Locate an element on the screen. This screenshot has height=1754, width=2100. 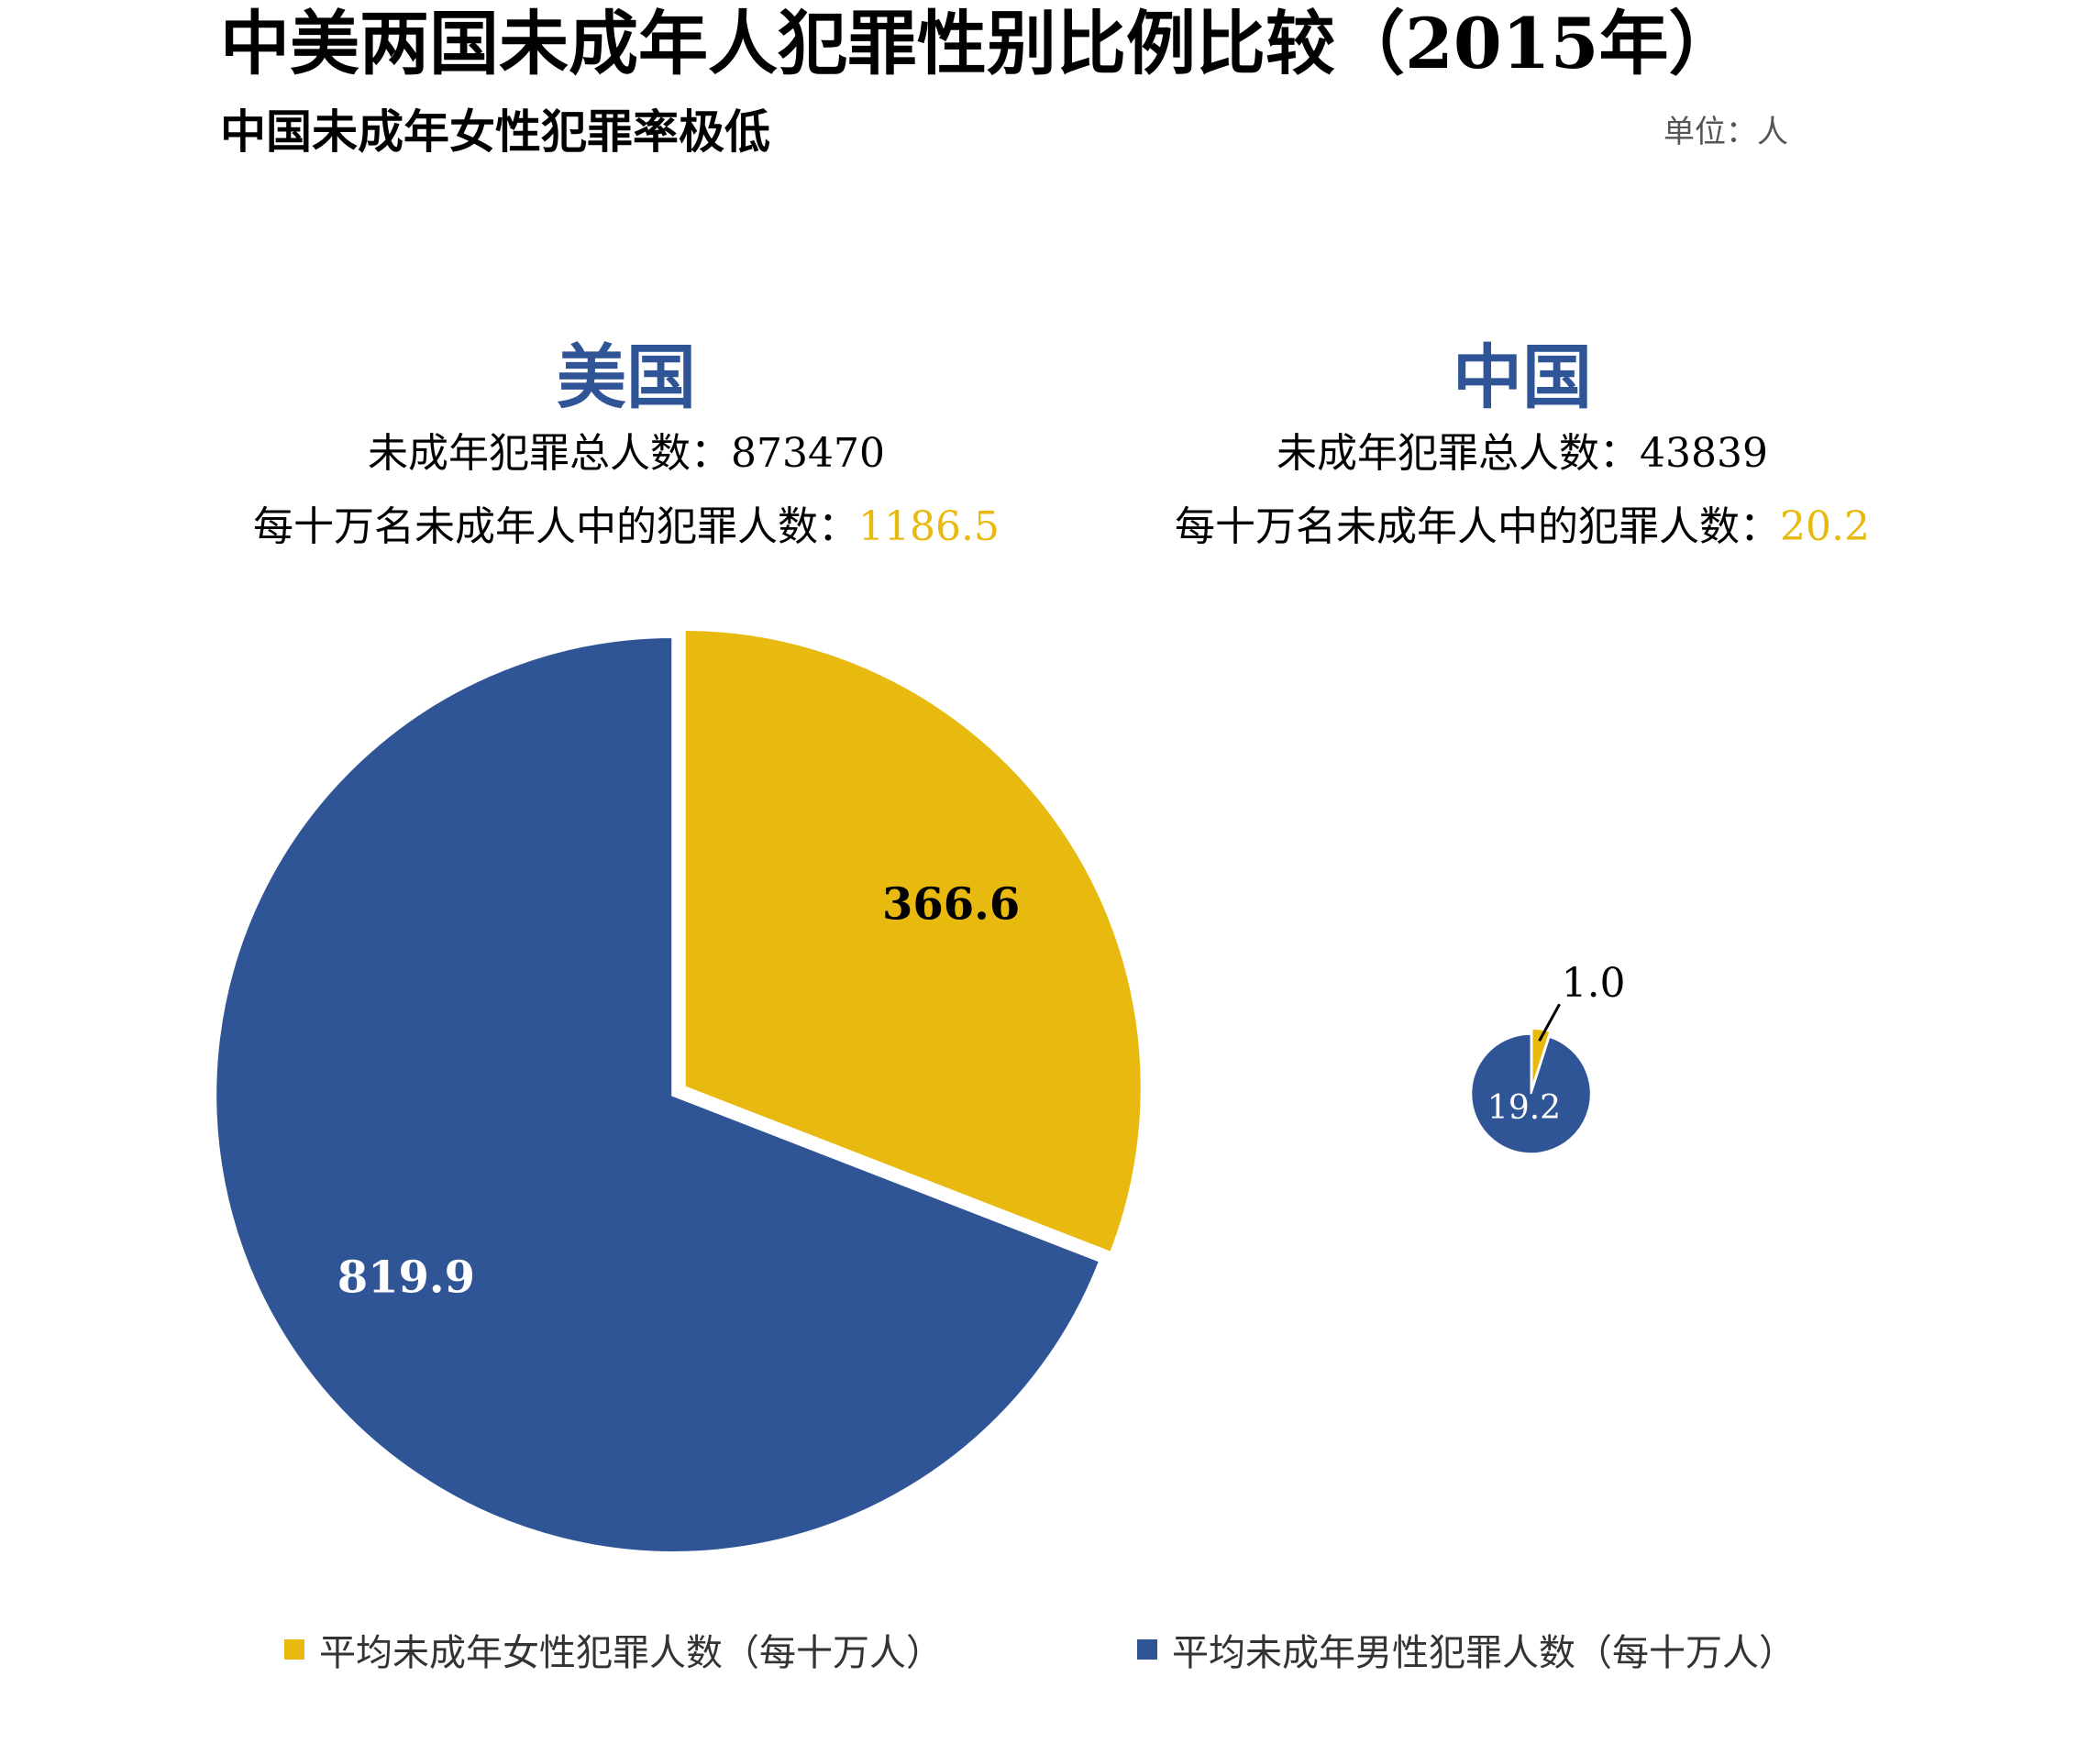
us-total-line: 未成年犯罪总人数：873470 is located at coordinates (626, 449).